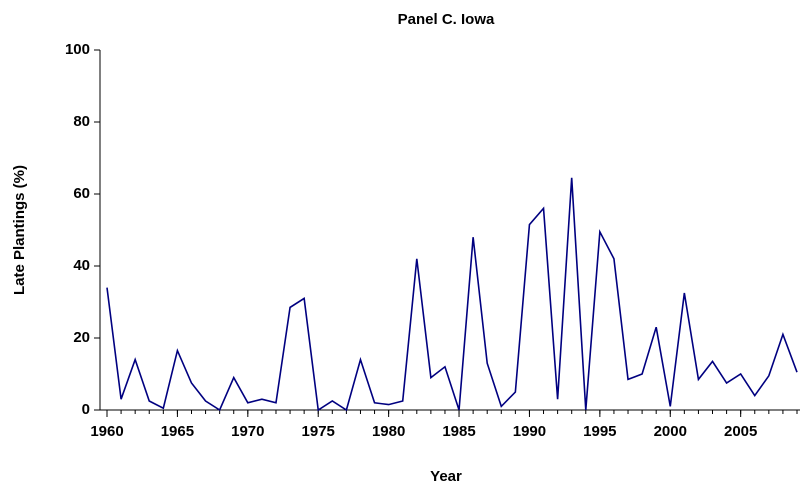  I want to click on x-tick-label: 2005, so click(740, 431).